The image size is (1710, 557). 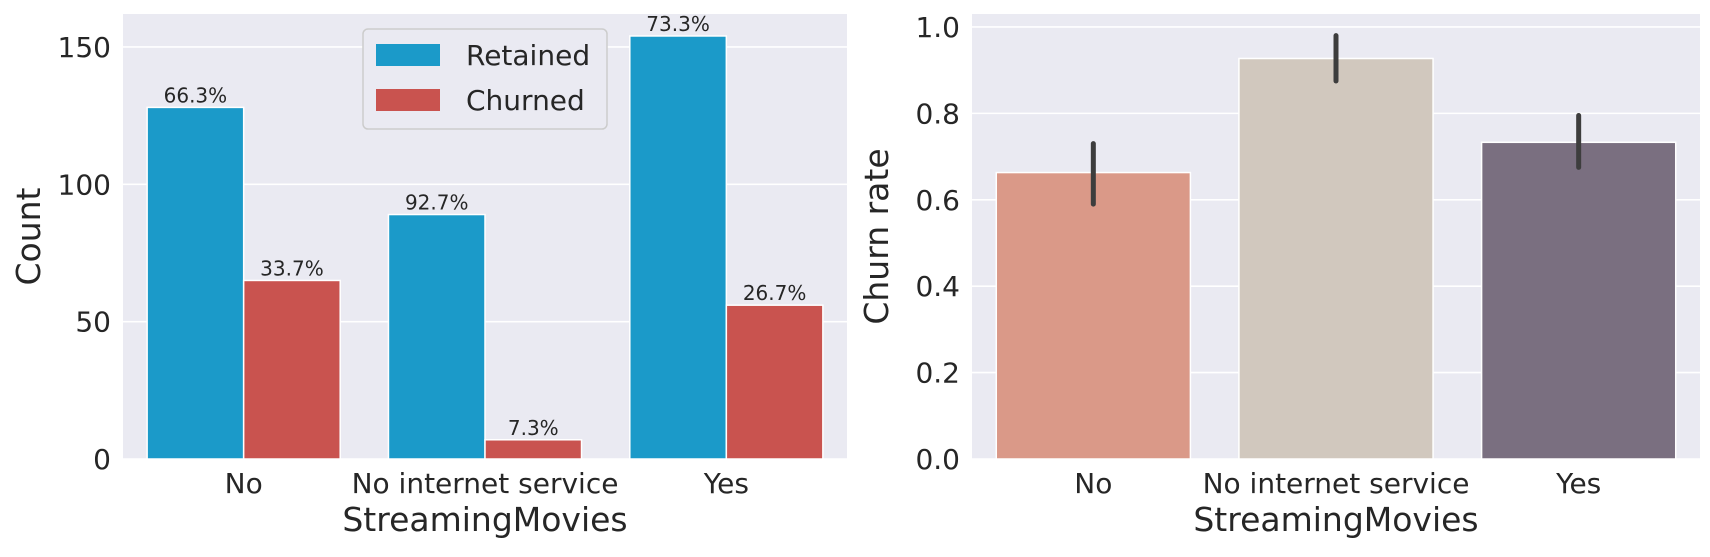 I want to click on legend-label: Retained, so click(x=528, y=55).